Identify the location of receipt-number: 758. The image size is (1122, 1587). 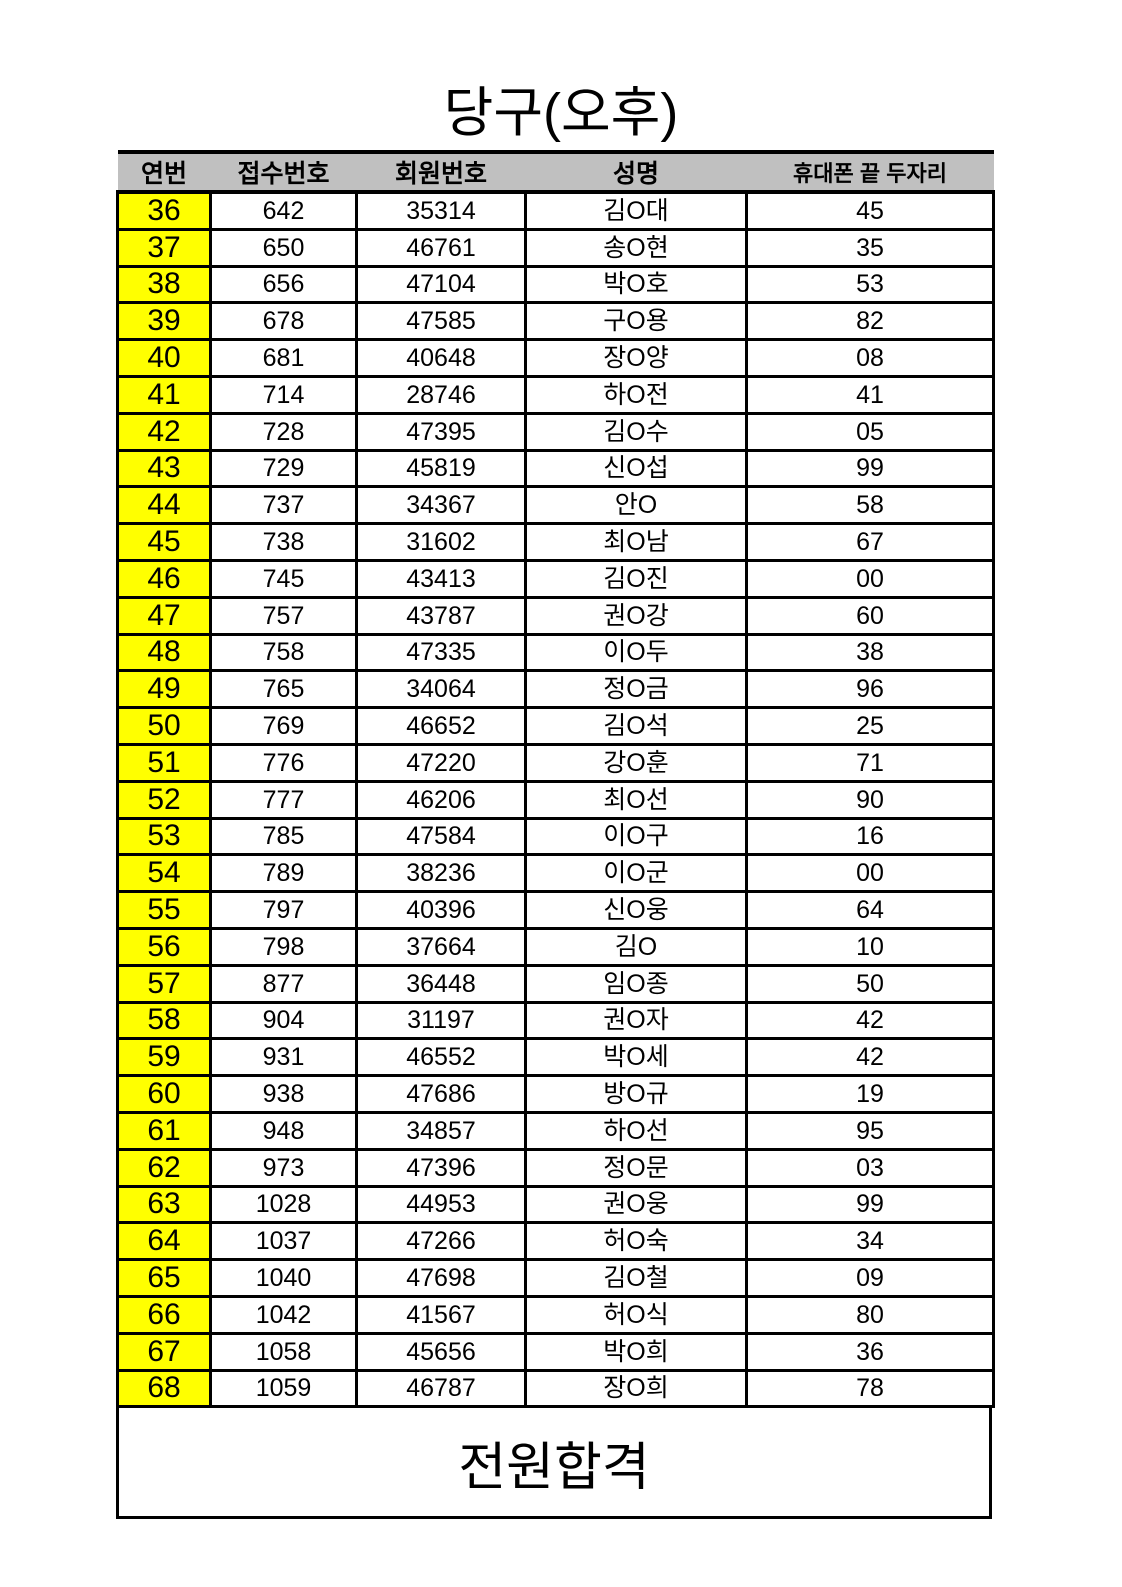
(283, 652).